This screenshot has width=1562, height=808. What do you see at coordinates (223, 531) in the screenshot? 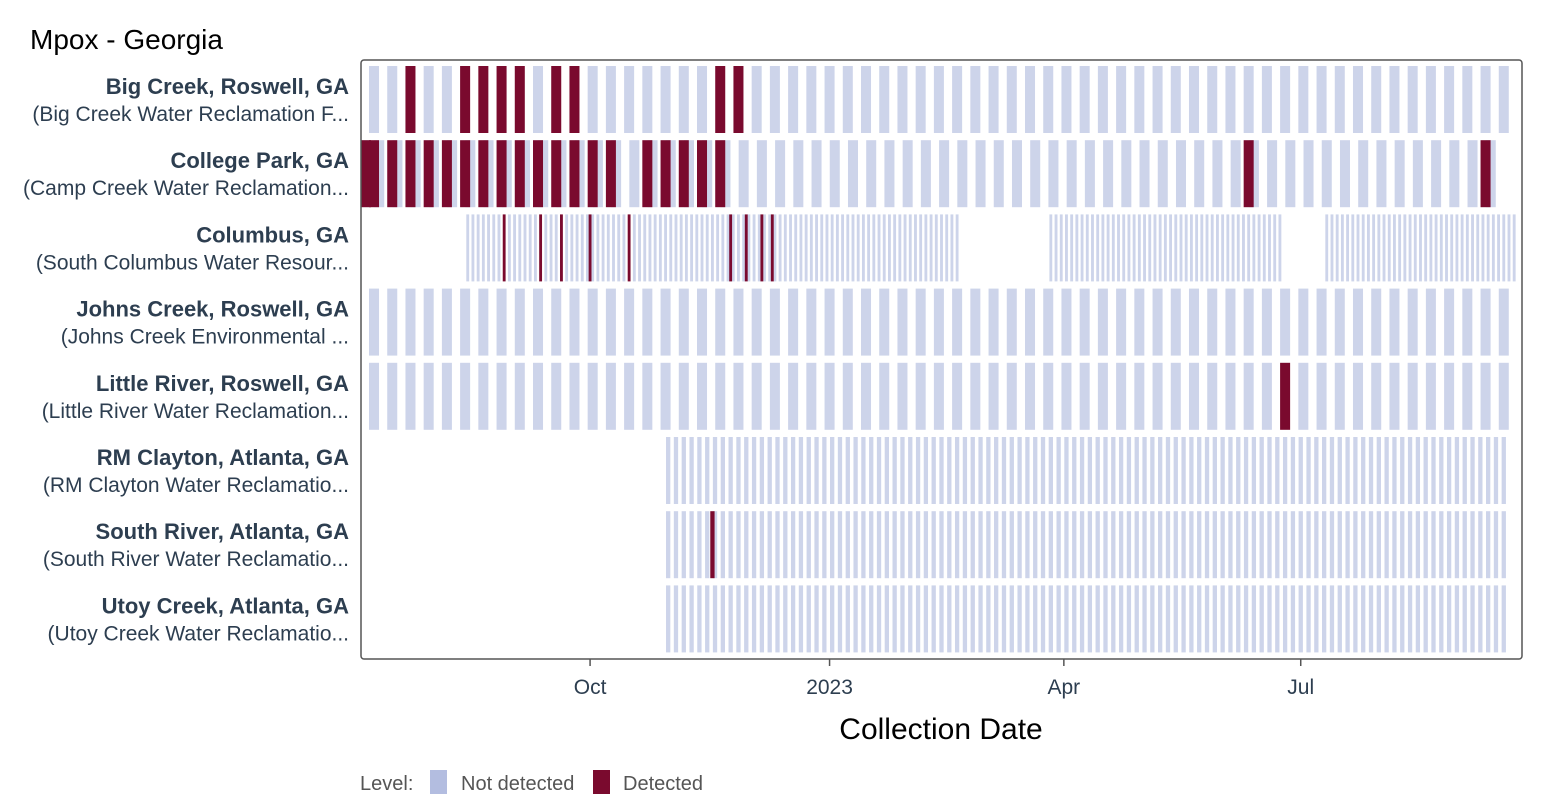
I see `site-name-label: South River, Atlanta, GA` at bounding box center [223, 531].